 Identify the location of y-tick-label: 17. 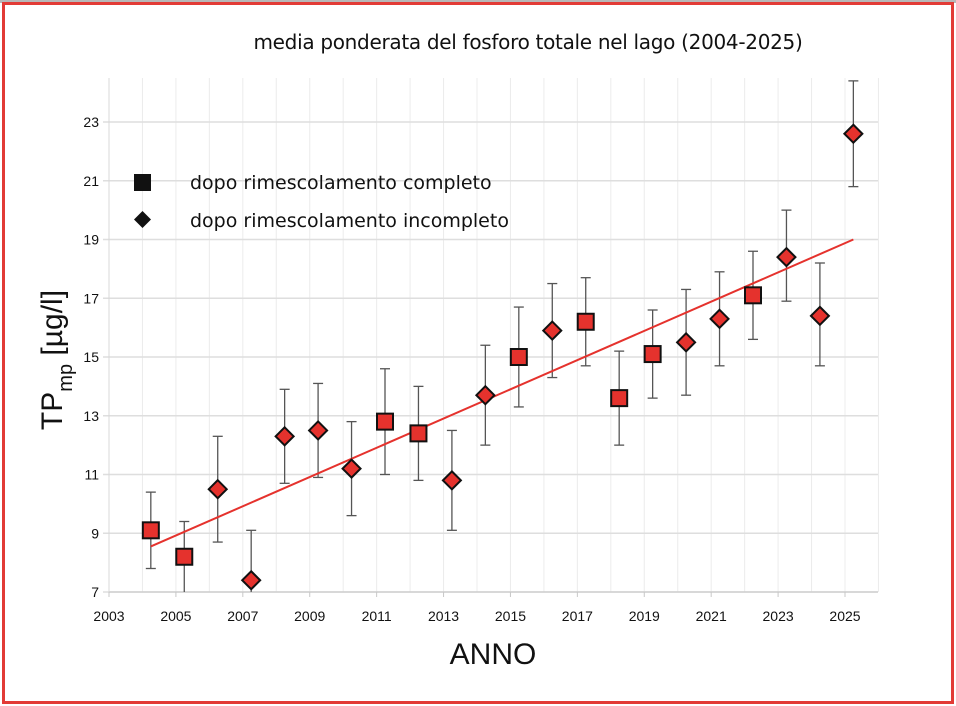
(91, 298).